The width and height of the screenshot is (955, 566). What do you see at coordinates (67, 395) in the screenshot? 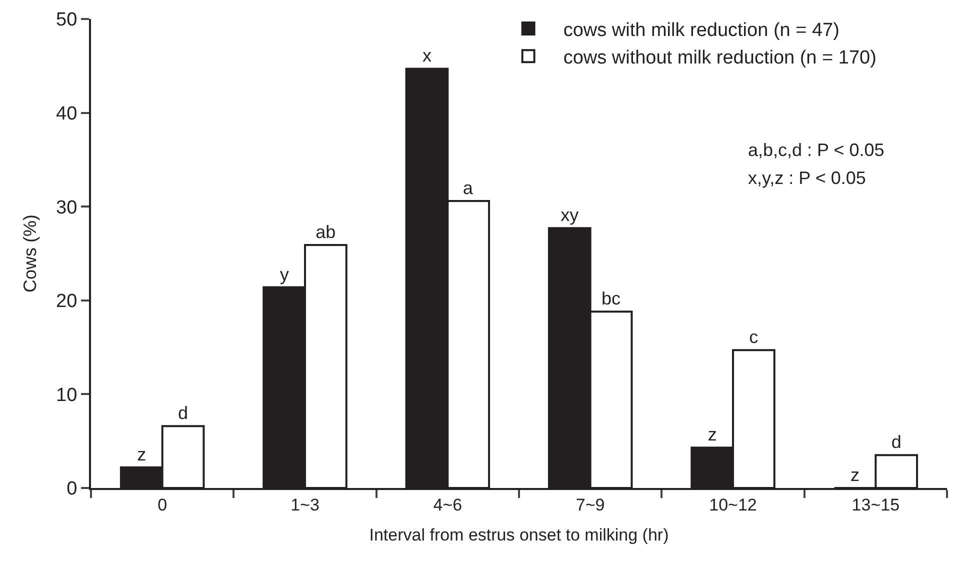
I see `y-tick-label: 10` at bounding box center [67, 395].